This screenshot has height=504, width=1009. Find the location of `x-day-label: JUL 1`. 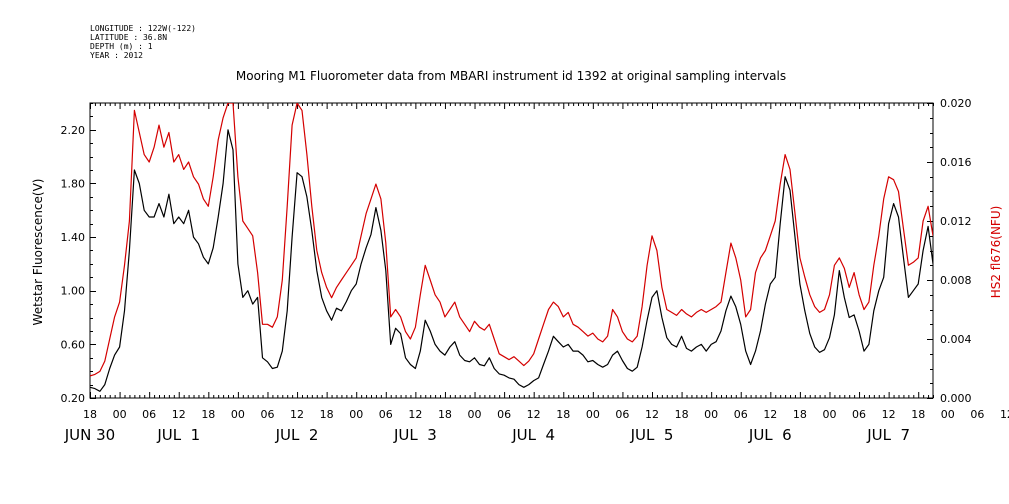

x-day-label: JUL 1 is located at coordinates (178, 435).